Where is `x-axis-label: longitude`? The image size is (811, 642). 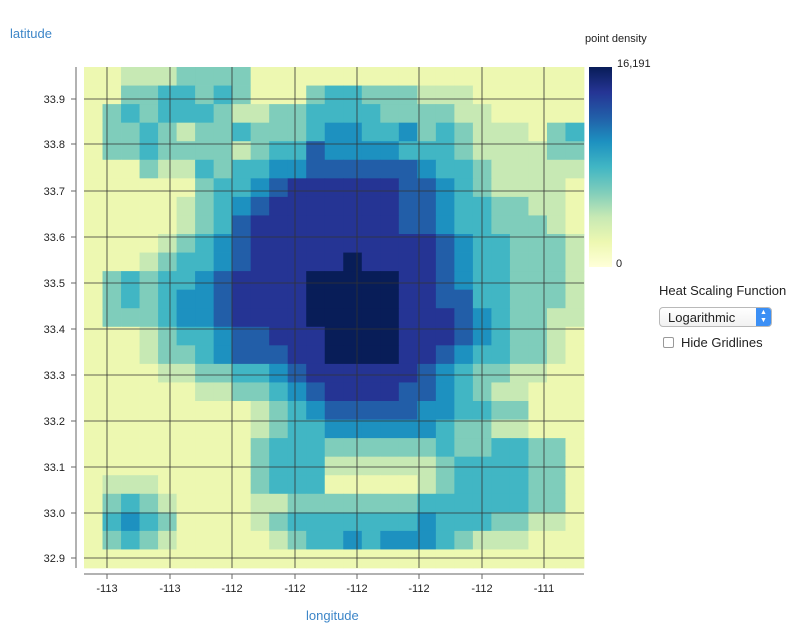 x-axis-label: longitude is located at coordinates (332, 615).